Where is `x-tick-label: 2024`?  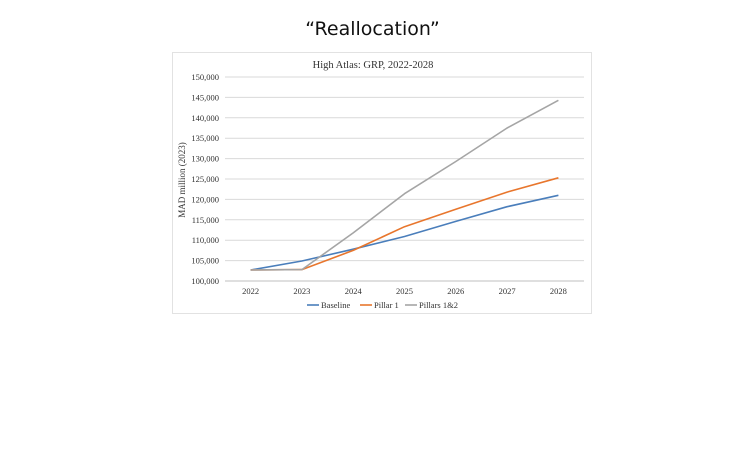
x-tick-label: 2024 is located at coordinates (354, 291).